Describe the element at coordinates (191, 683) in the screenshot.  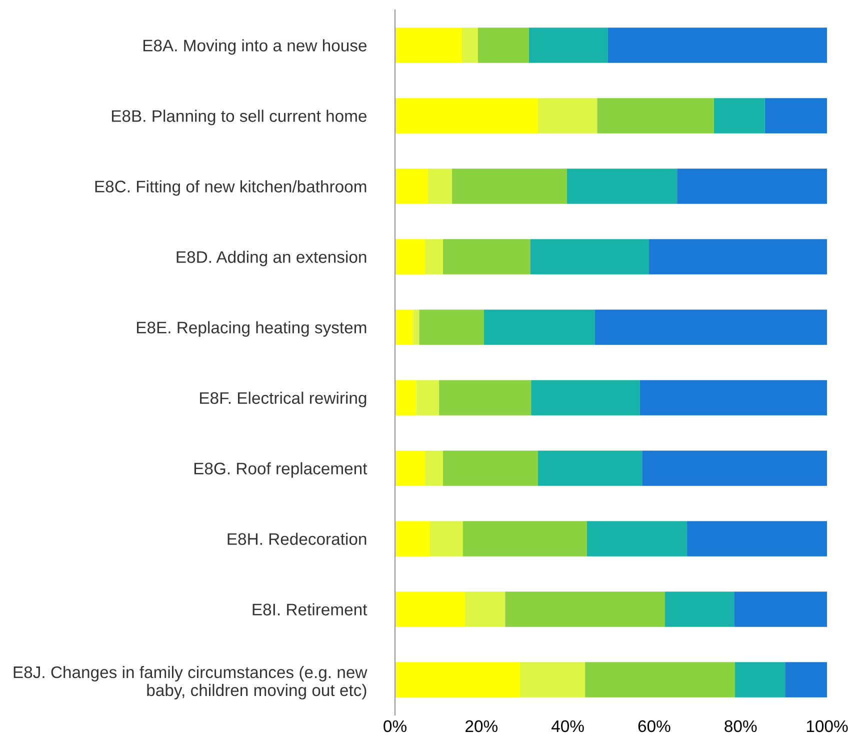
I see `y-tick-label: E8J. Changes in family circumstances (e.g. new baby, children moving out etc)` at that location.